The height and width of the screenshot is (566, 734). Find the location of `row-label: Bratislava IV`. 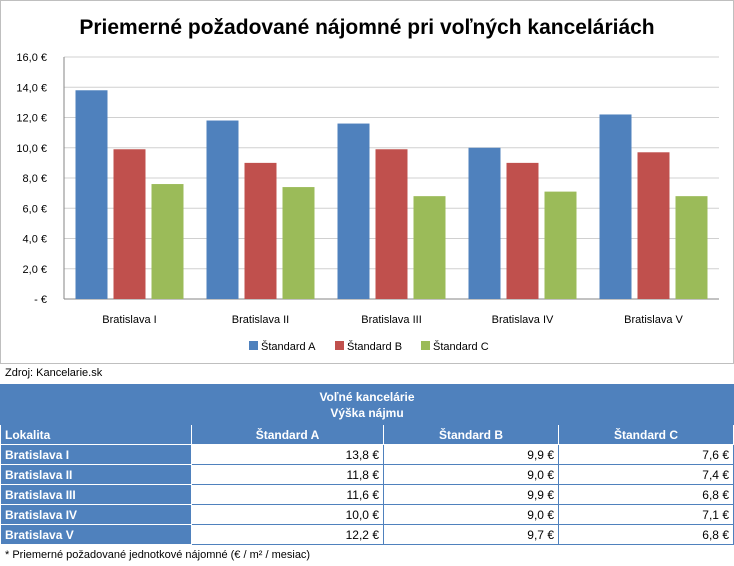

row-label: Bratislava IV is located at coordinates (96, 514).